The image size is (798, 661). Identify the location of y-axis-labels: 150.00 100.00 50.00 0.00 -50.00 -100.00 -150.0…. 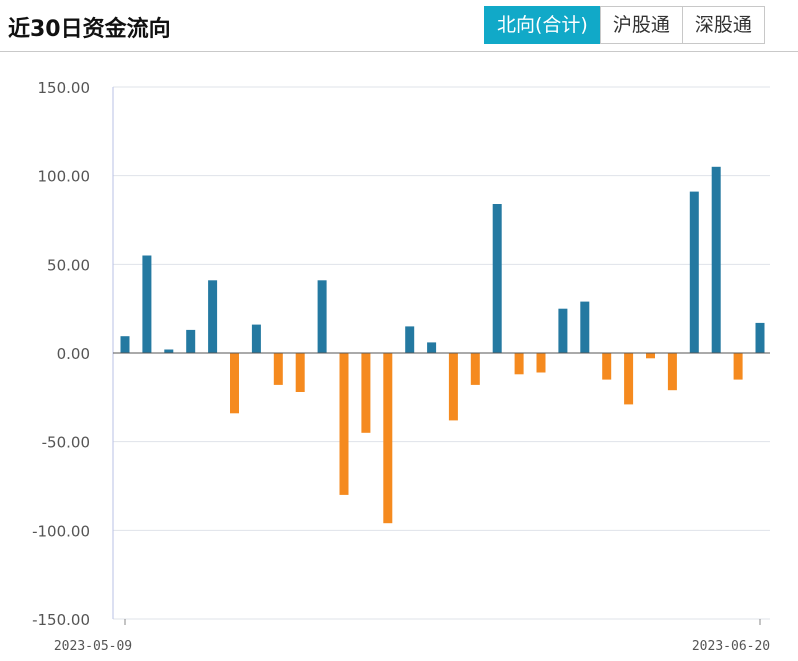
(61, 354).